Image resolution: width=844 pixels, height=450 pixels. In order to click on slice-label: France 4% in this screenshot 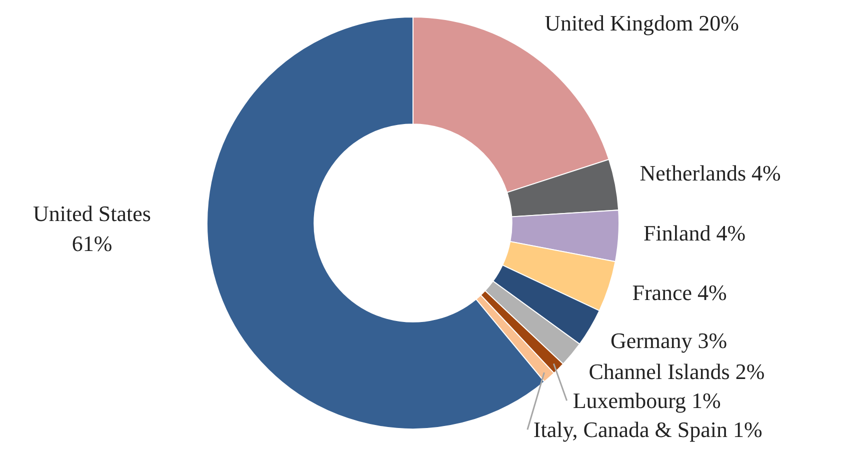, I will do `click(679, 292)`.